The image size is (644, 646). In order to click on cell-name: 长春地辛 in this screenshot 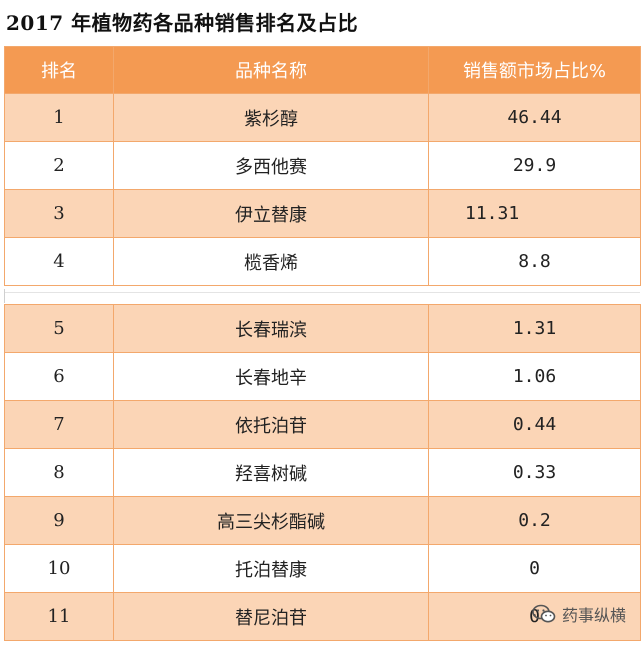, I will do `click(271, 376)`.